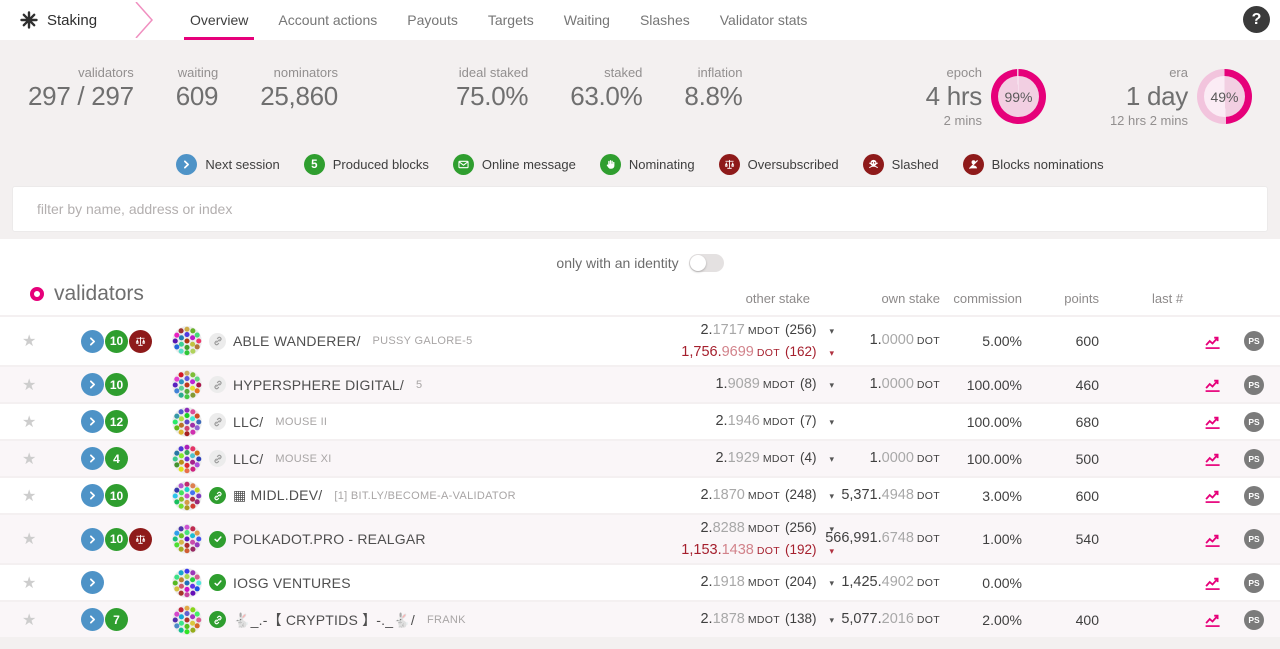  Describe the element at coordinates (510, 20) in the screenshot. I see `tab-targets: Targets` at that location.